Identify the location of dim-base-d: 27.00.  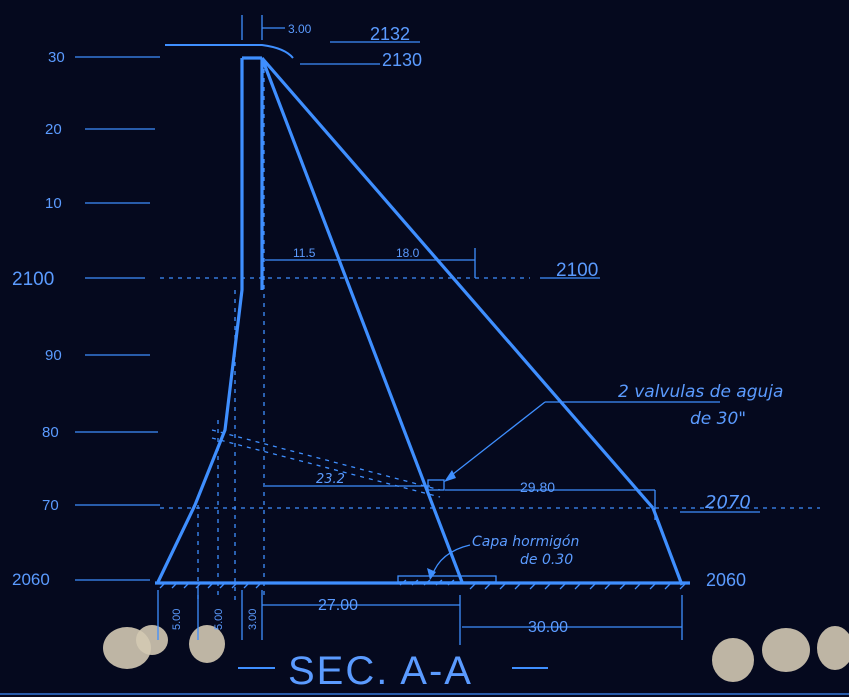
(338, 605).